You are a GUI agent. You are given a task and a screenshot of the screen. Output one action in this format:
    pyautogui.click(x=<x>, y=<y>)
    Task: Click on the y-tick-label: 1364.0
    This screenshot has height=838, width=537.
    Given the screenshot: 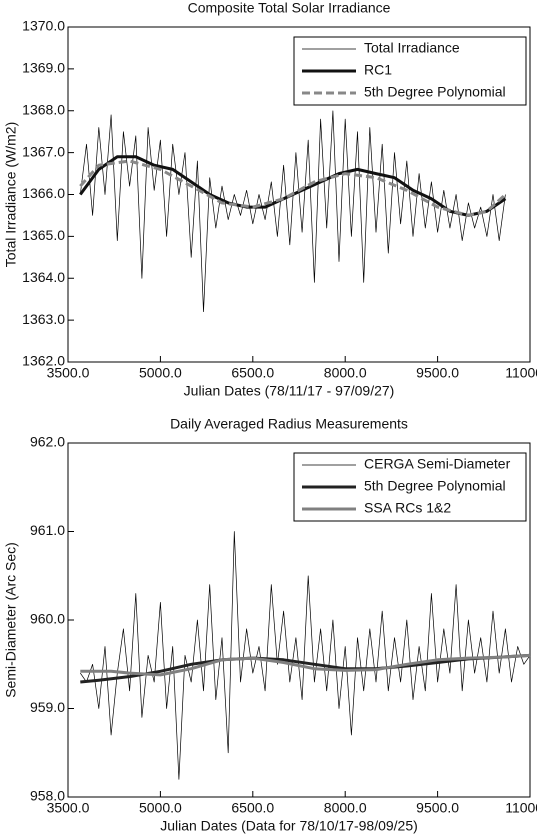 What is the action you would take?
    pyautogui.click(x=43, y=277)
    